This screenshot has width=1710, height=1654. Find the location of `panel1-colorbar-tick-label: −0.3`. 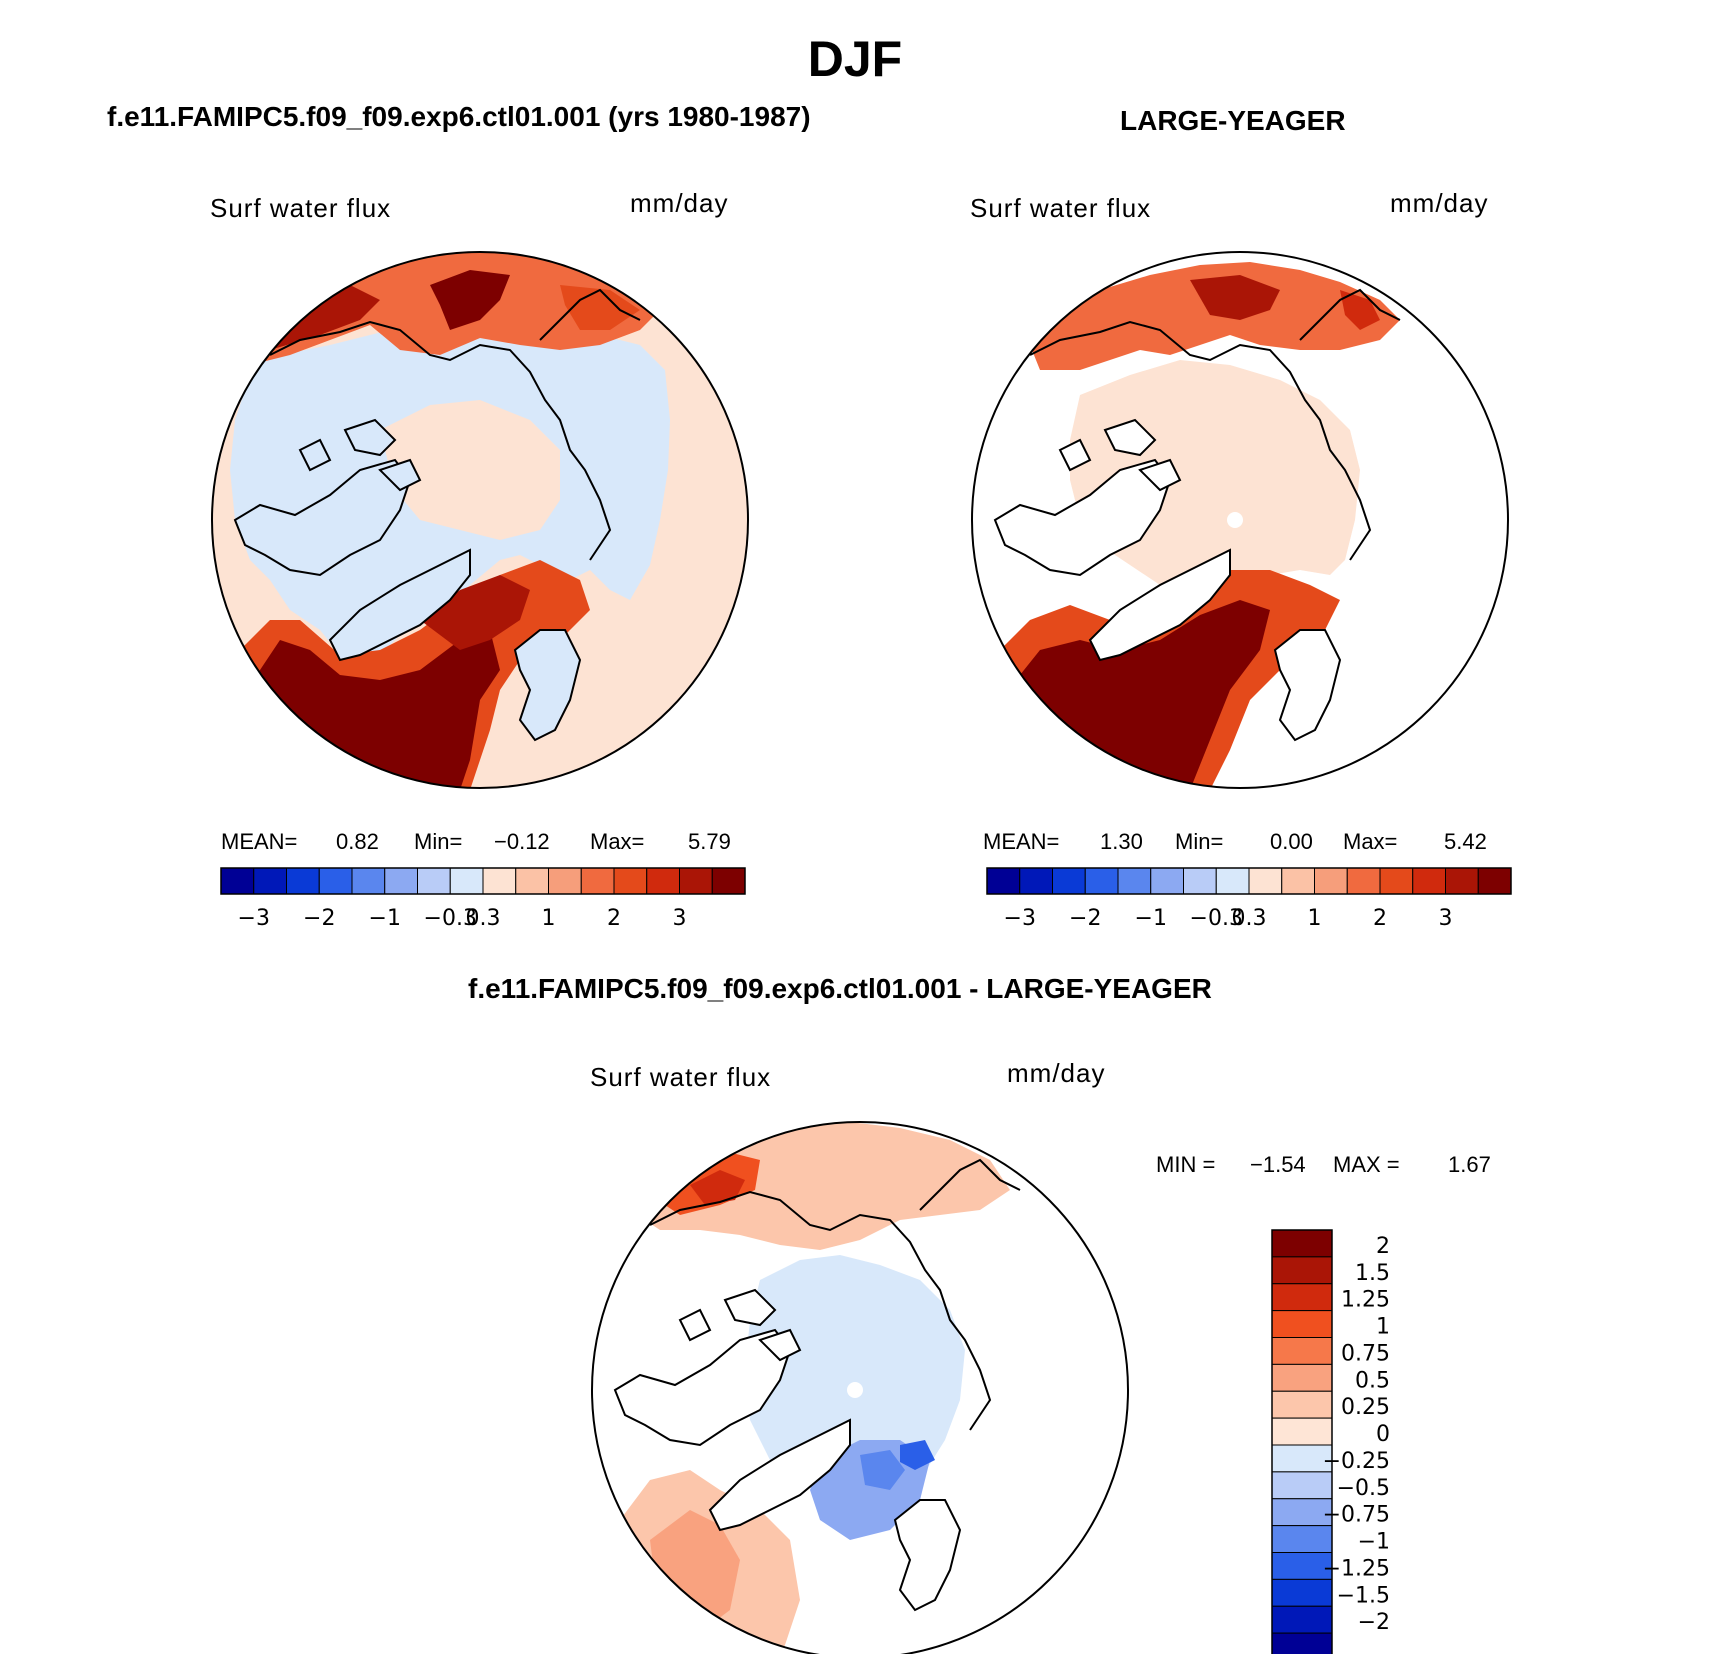

panel1-colorbar-tick-label: −0.3 is located at coordinates (450, 918).